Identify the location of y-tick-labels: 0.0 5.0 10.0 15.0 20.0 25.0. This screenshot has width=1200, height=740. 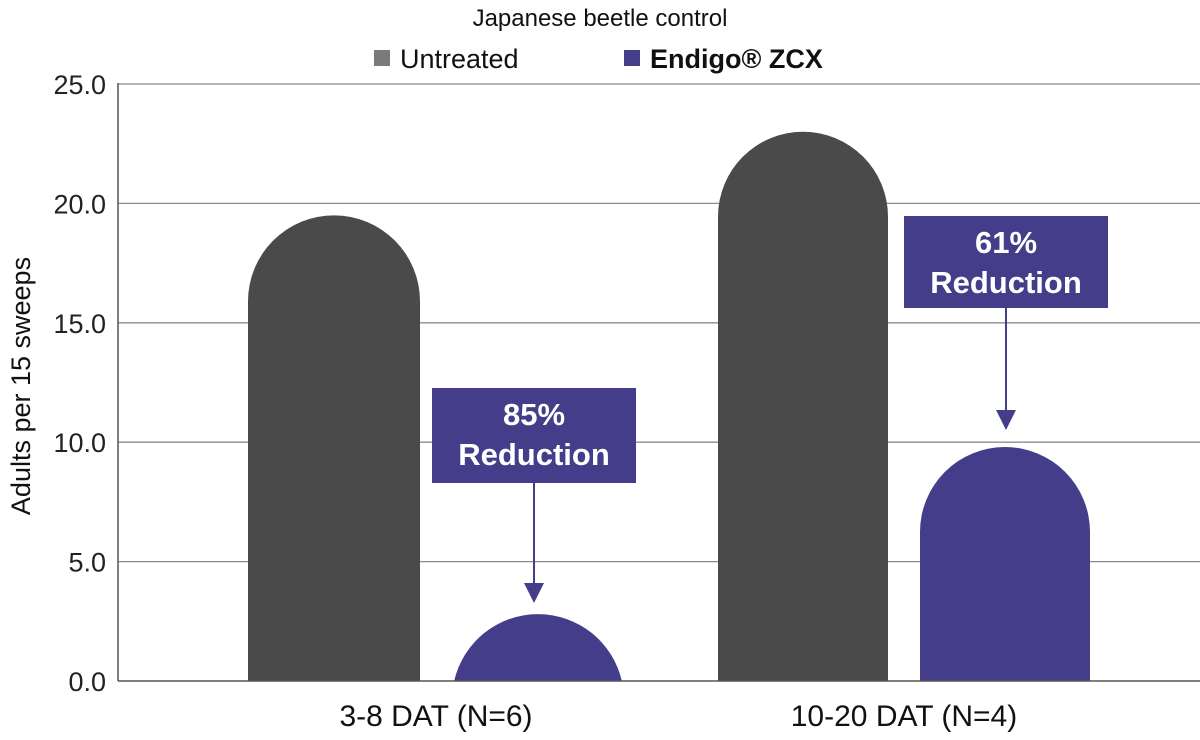
(79, 383).